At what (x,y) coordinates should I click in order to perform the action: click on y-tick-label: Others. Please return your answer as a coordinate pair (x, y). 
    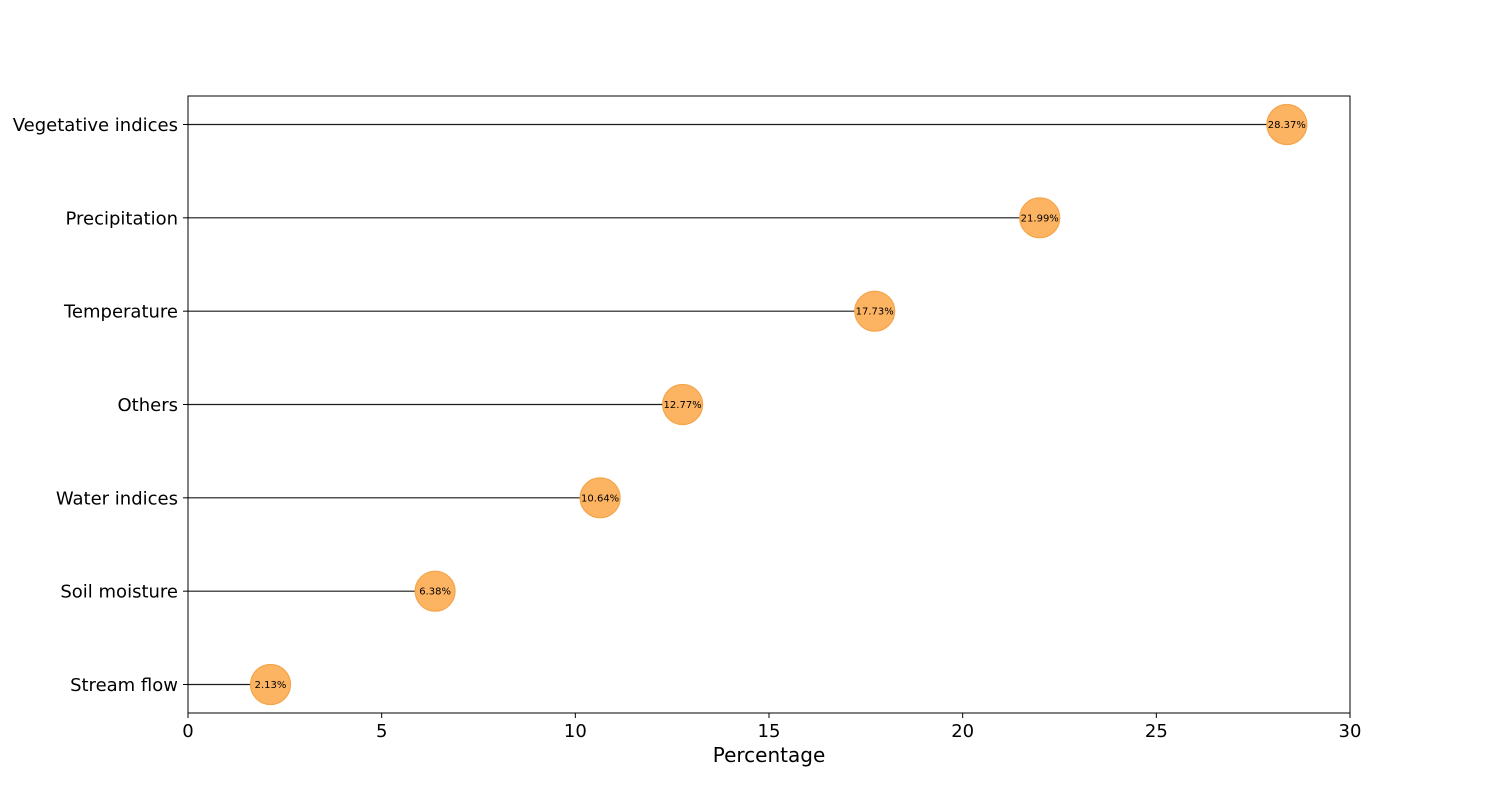
    Looking at the image, I should click on (148, 405).